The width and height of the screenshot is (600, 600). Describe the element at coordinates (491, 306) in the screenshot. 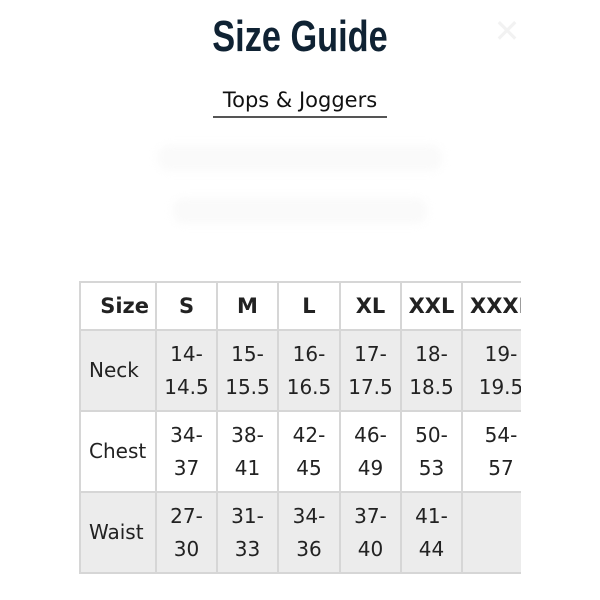

I see `header-size-xxxl: XXXL` at that location.